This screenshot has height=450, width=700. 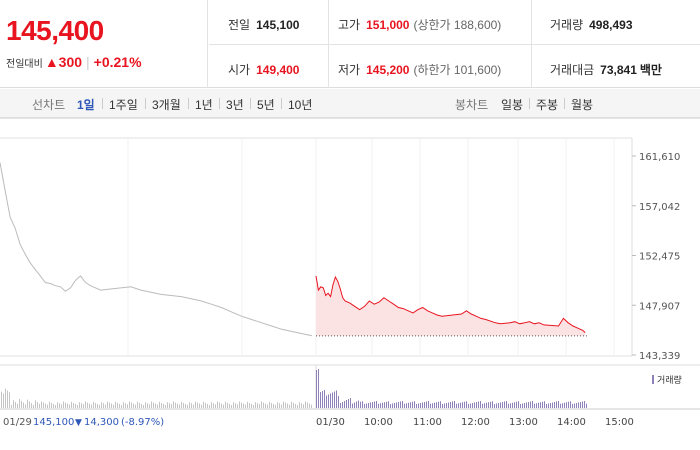 What do you see at coordinates (55, 30) in the screenshot?
I see `current-price: 145,400` at bounding box center [55, 30].